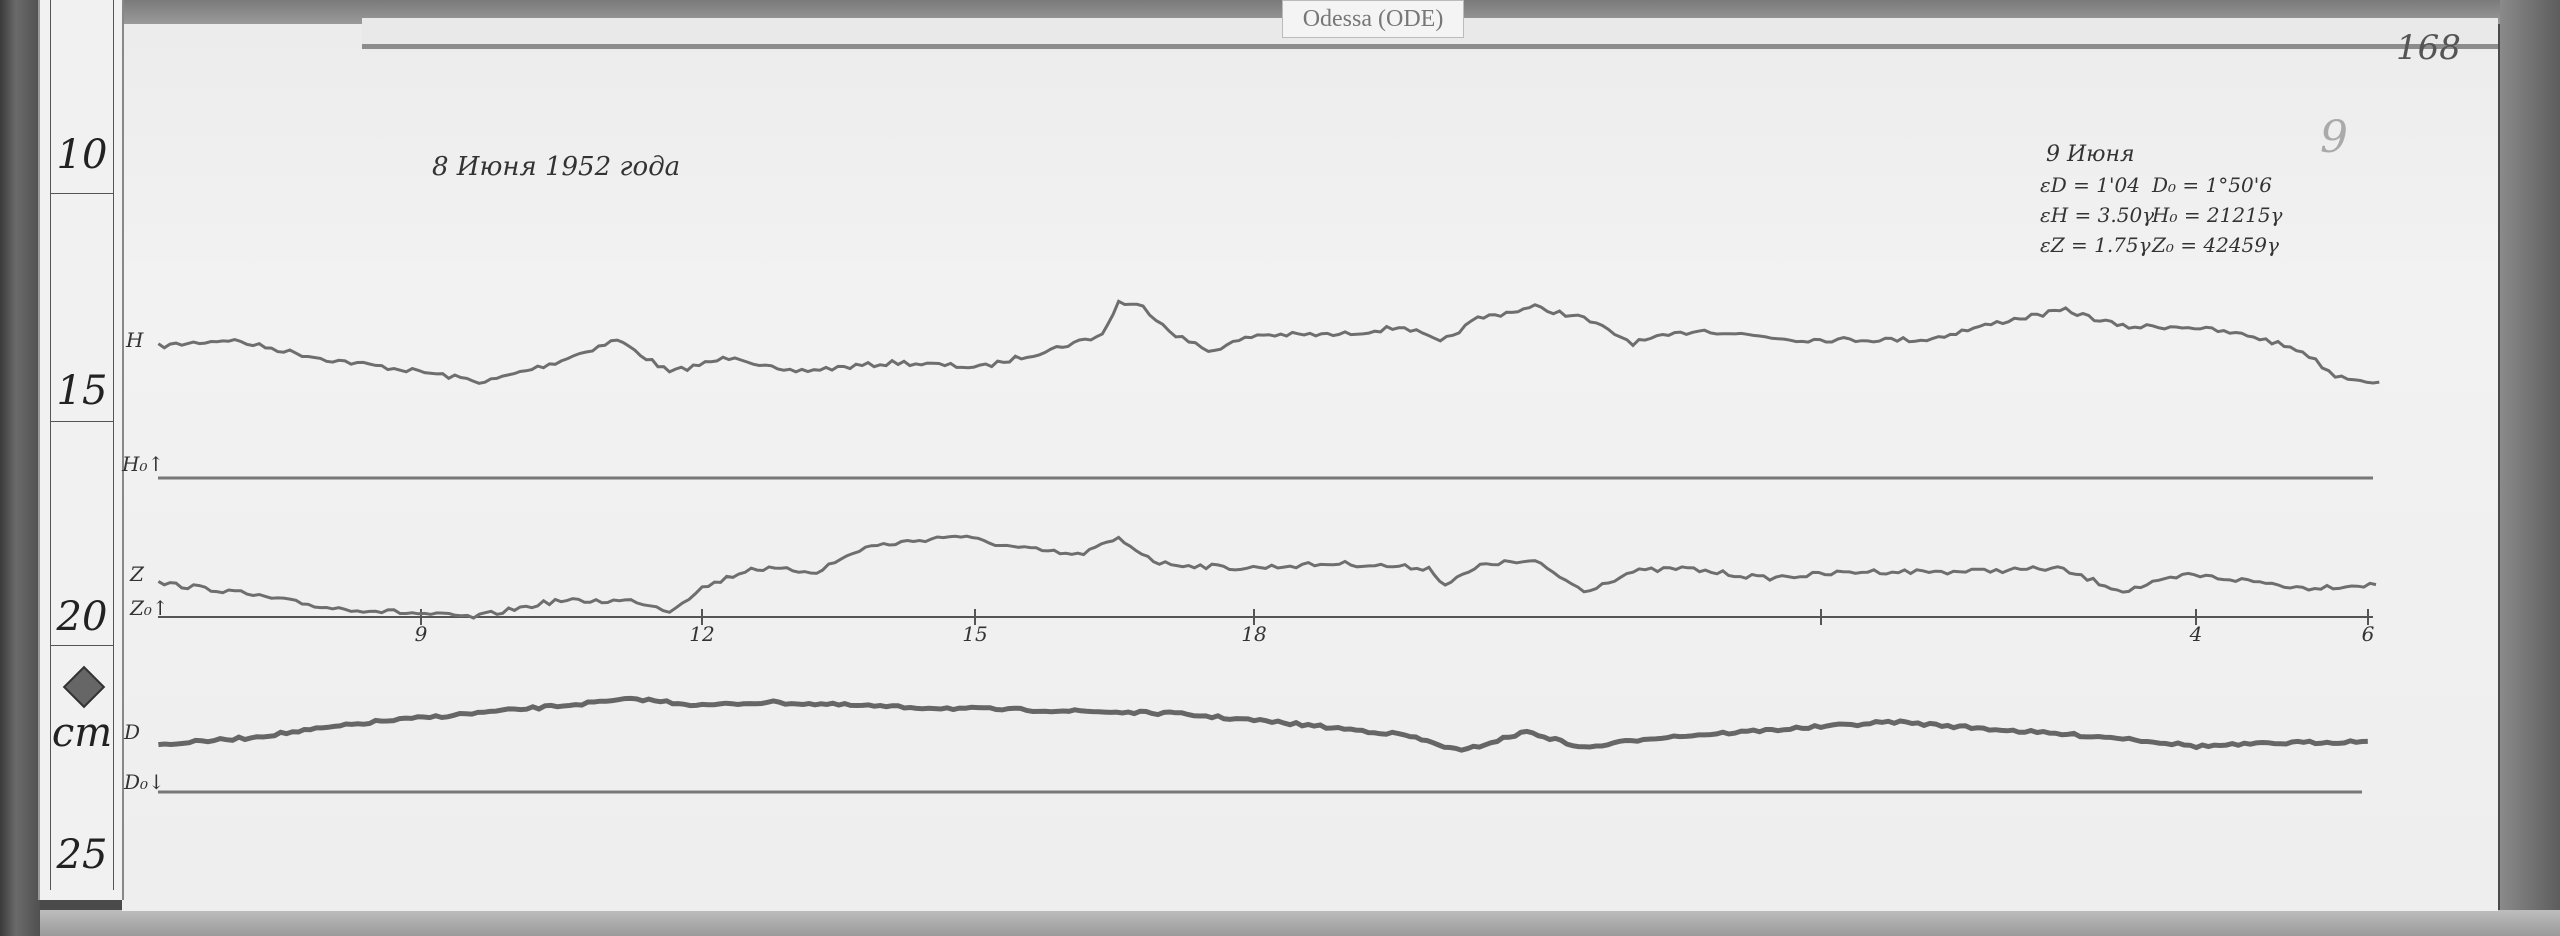 Image resolution: width=2560 pixels, height=936 pixels. Describe the element at coordinates (2090, 185) in the screenshot. I see `scale-d: εD = 1'04` at that location.